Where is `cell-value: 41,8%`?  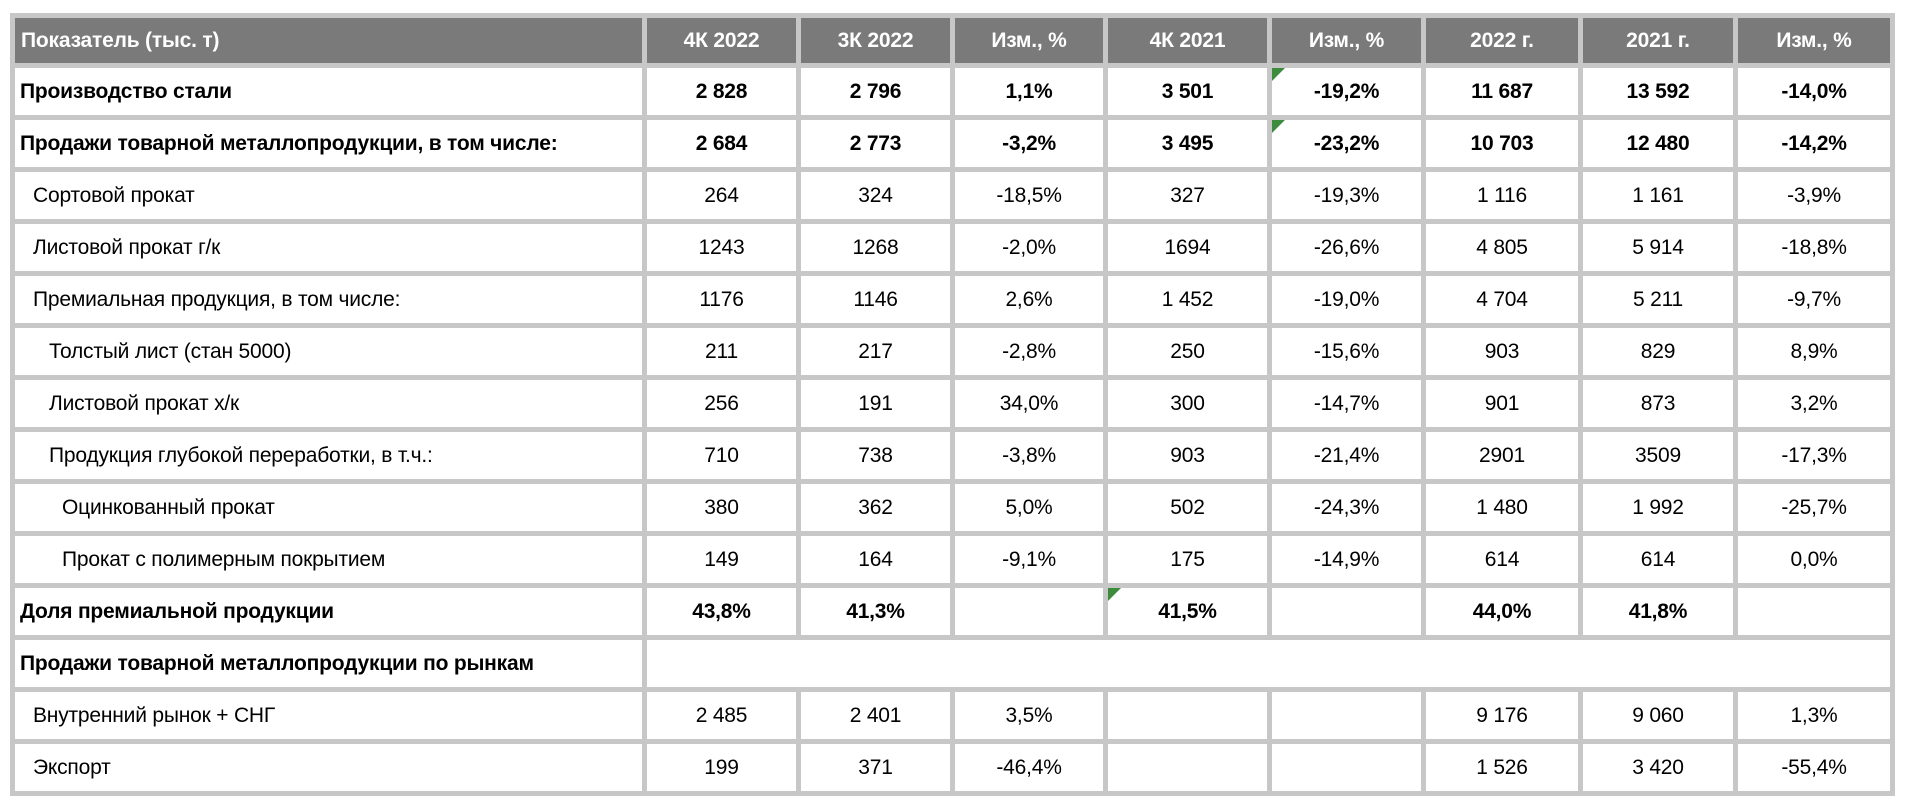 cell-value: 41,8% is located at coordinates (1658, 611).